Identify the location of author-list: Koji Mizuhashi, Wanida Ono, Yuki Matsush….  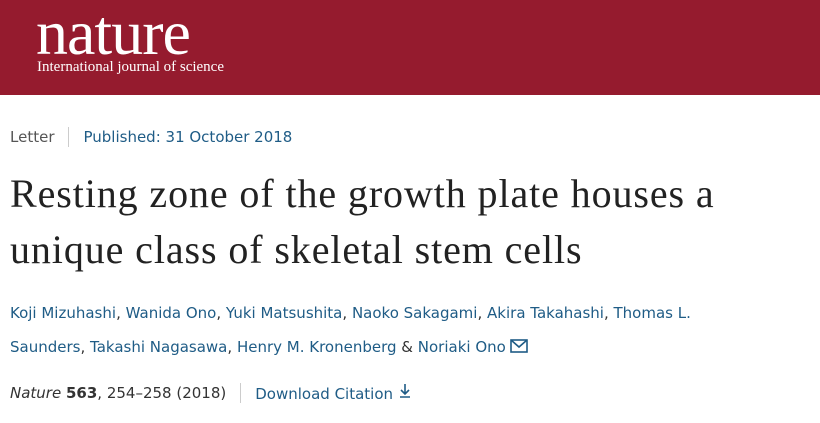
(390, 330).